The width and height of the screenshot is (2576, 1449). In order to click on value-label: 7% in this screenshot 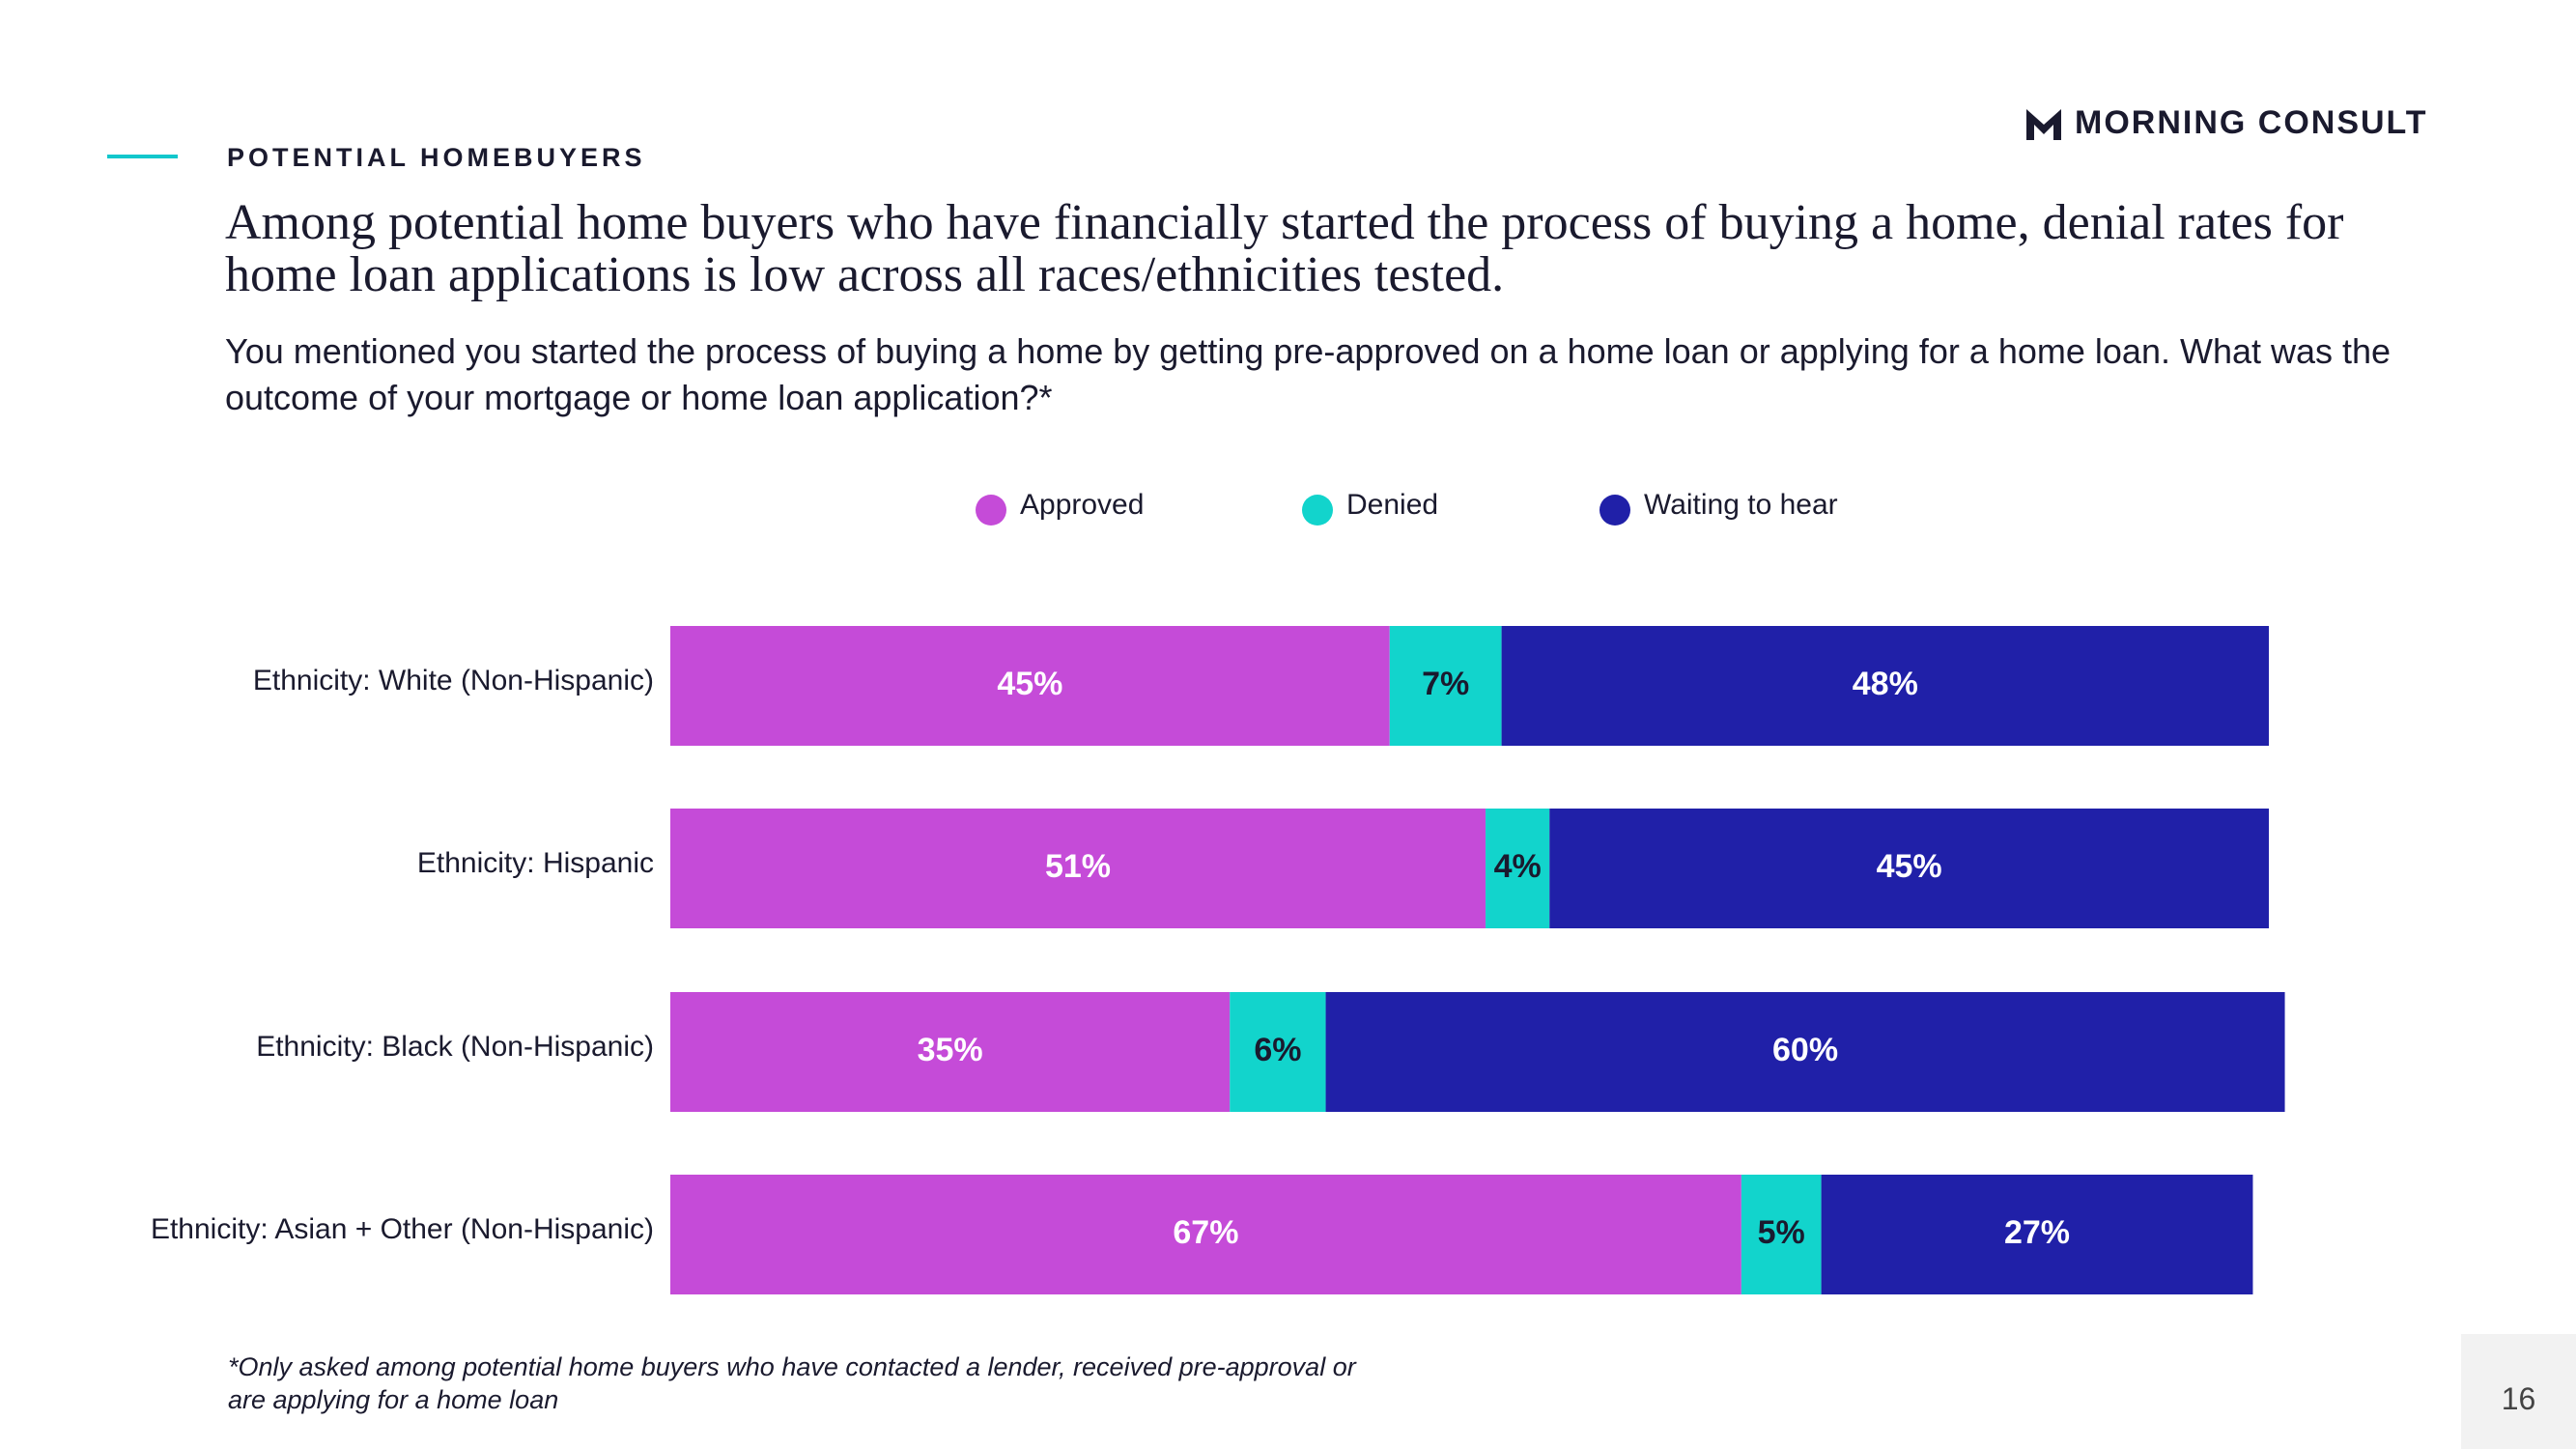, I will do `click(1445, 684)`.